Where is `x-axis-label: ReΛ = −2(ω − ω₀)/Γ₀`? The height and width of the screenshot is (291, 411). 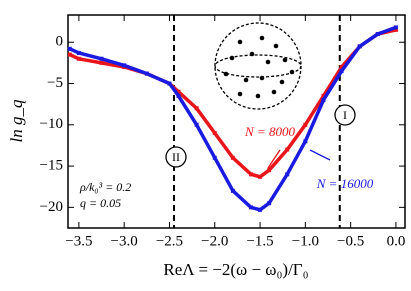
x-axis-label: ReΛ = −2(ω − ω₀)/Γ₀ is located at coordinates (235, 269).